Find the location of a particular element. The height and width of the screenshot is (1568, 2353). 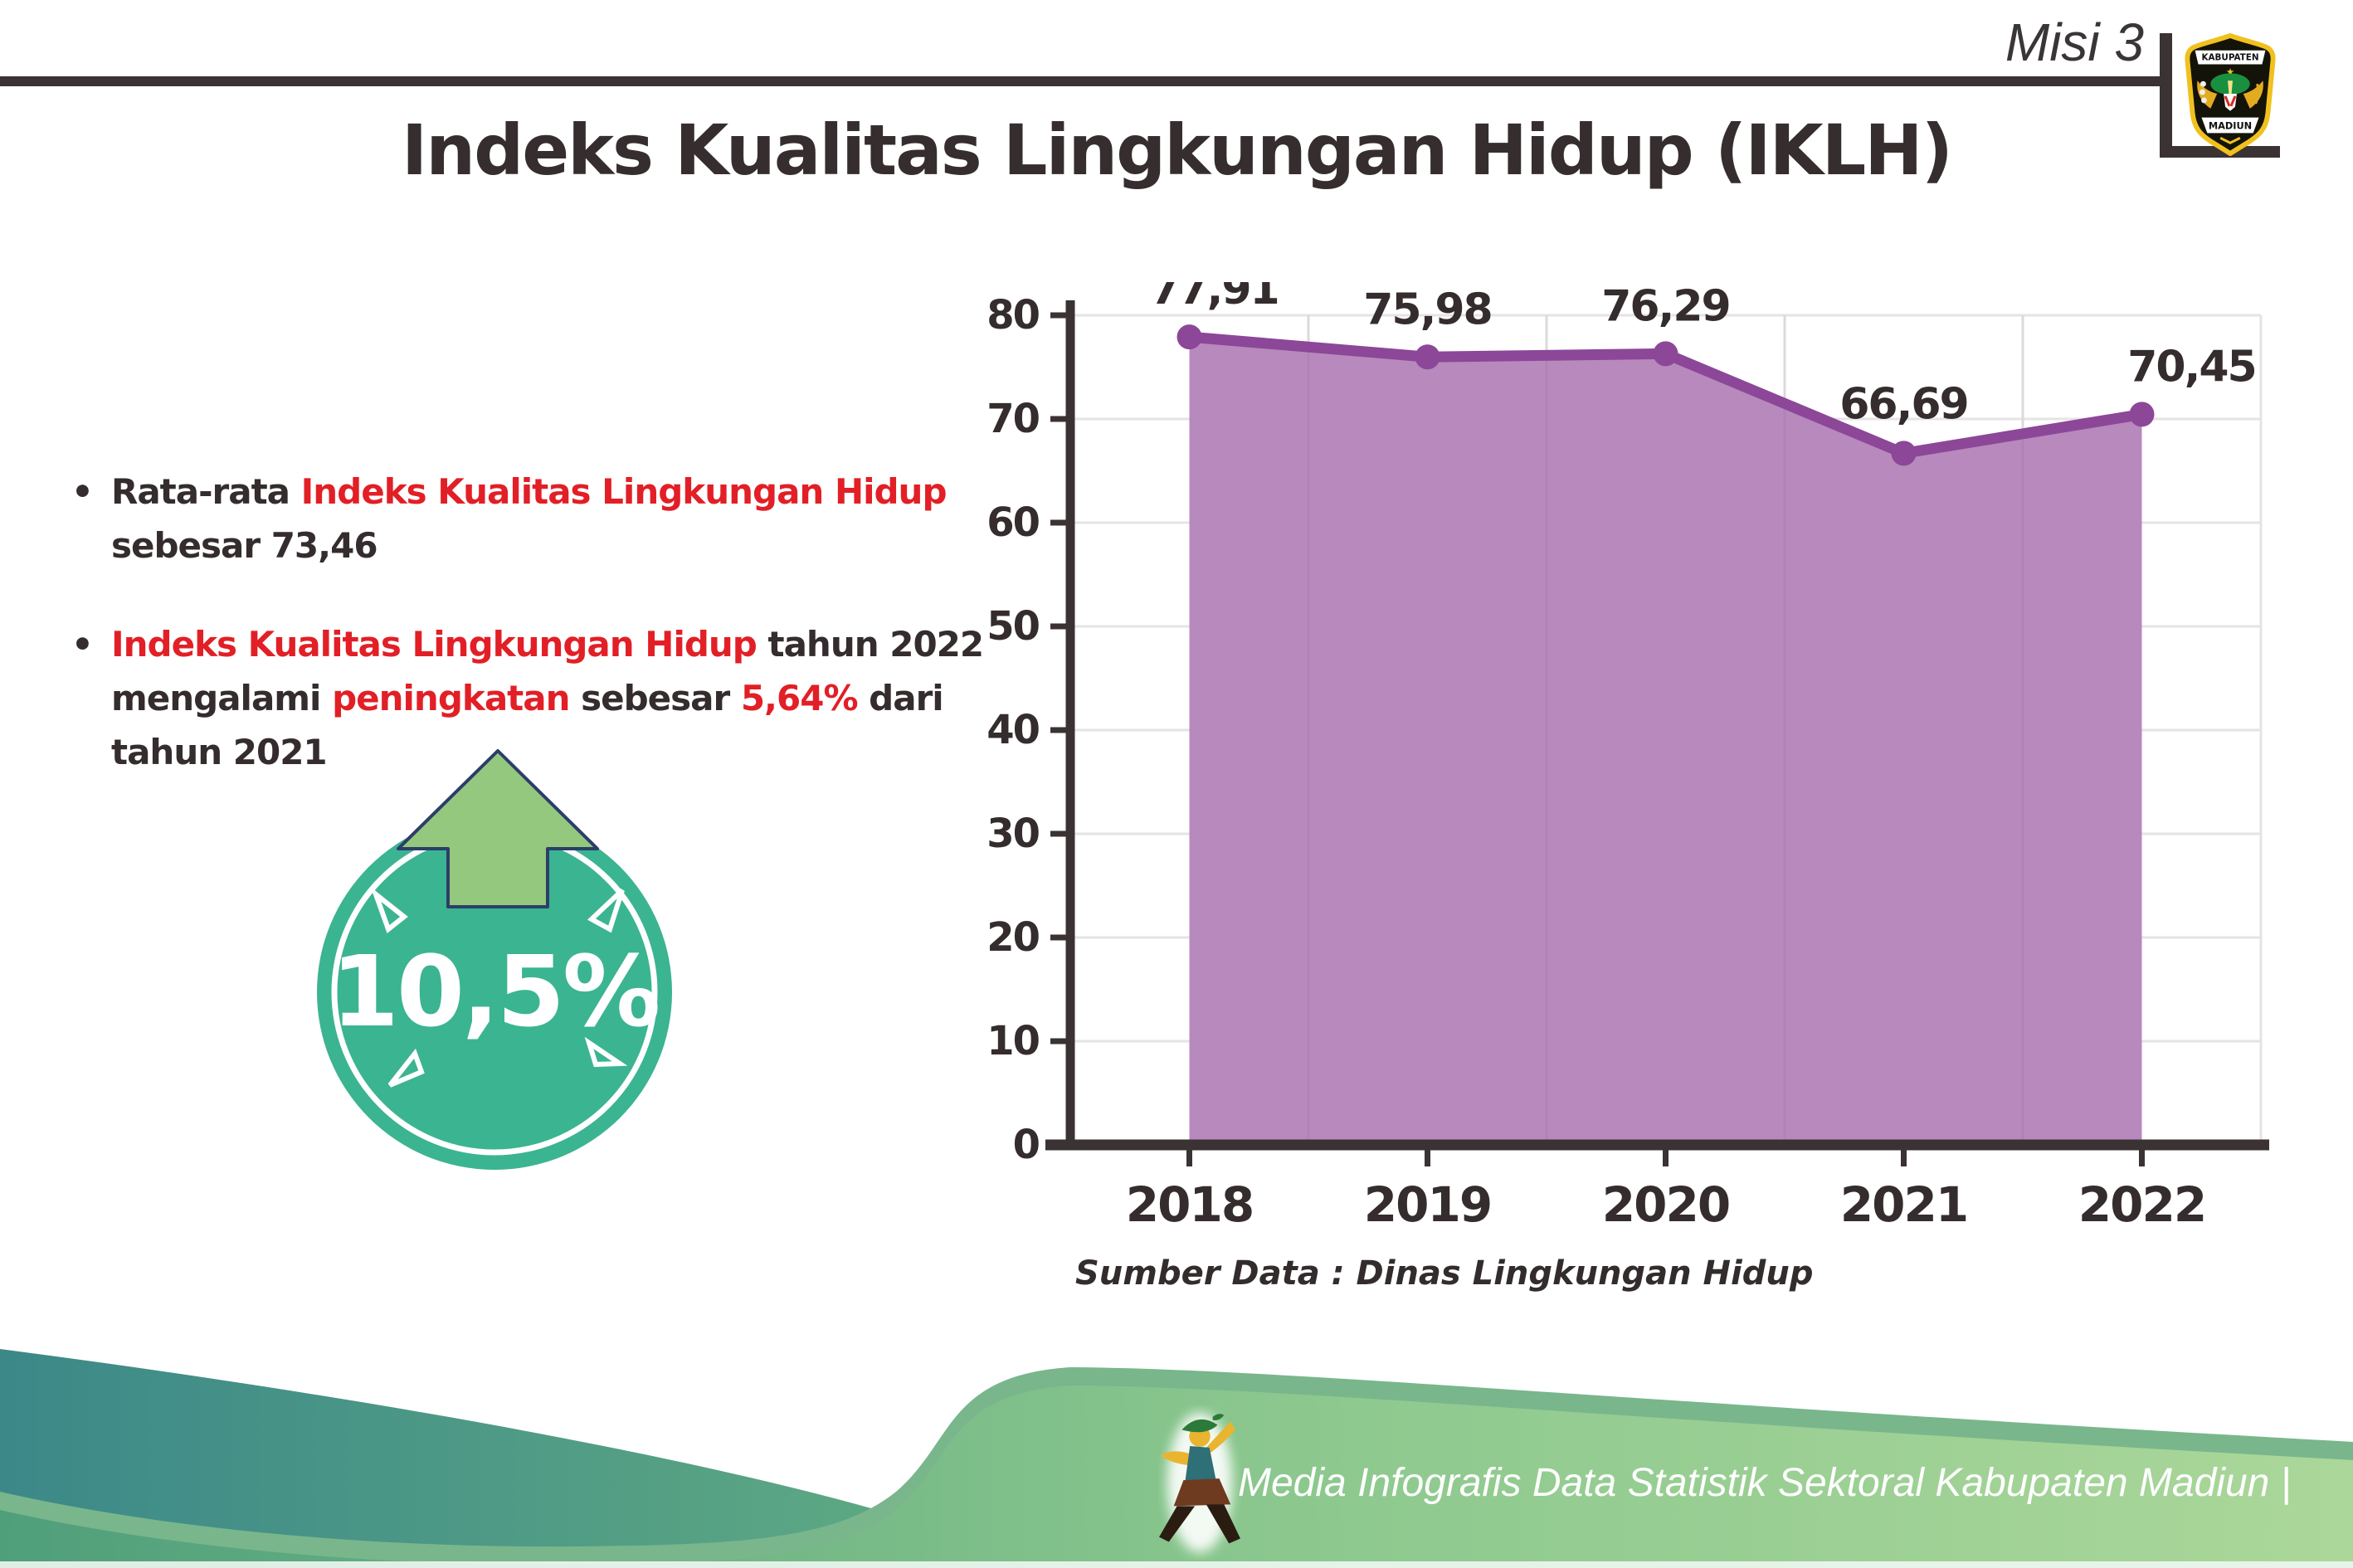

x-tick-label: 2019 is located at coordinates (1427, 1204).